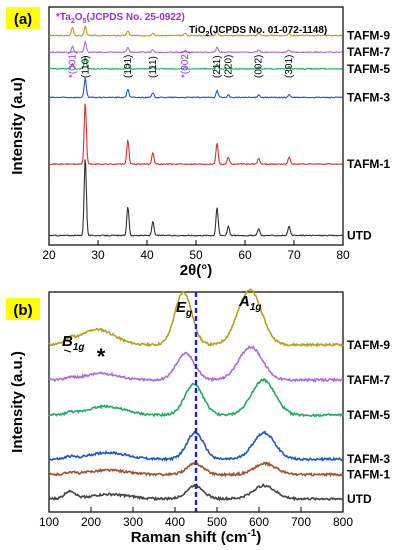 This screenshot has height=550, width=406. I want to click on panel-a-ylabel: Intensity (a.u), so click(17, 126).